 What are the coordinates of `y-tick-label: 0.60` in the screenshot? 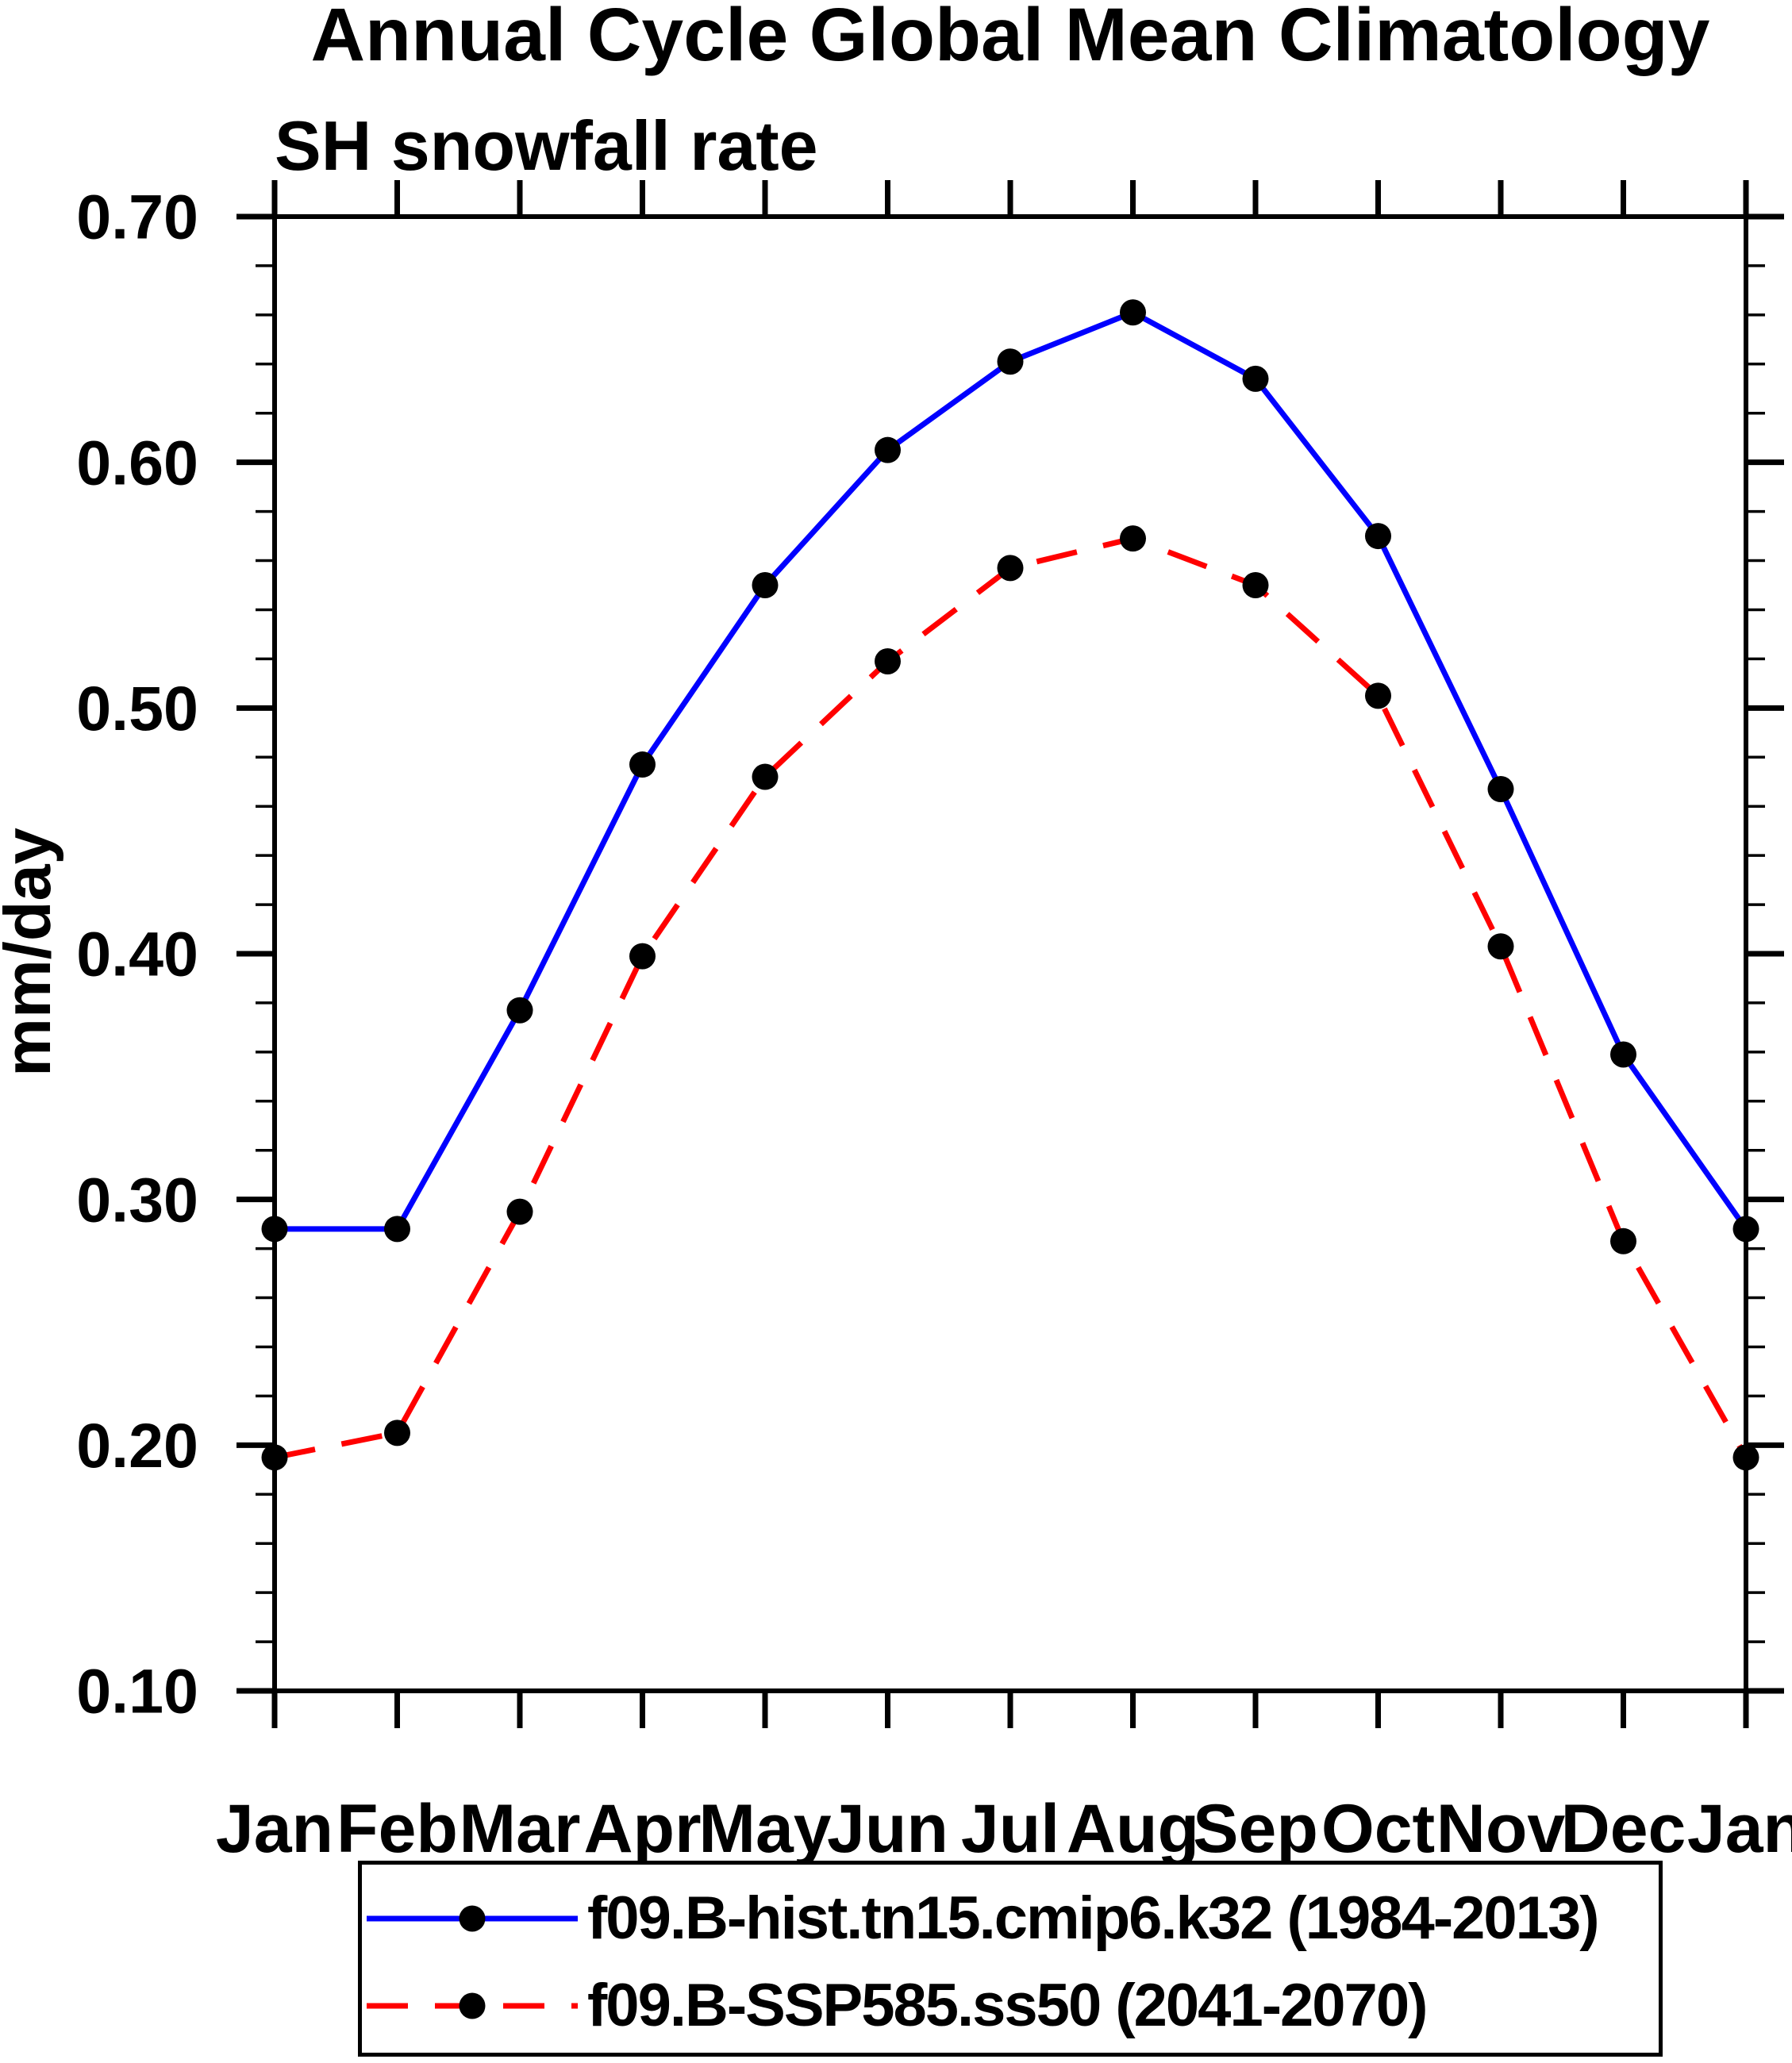 It's located at (137, 462).